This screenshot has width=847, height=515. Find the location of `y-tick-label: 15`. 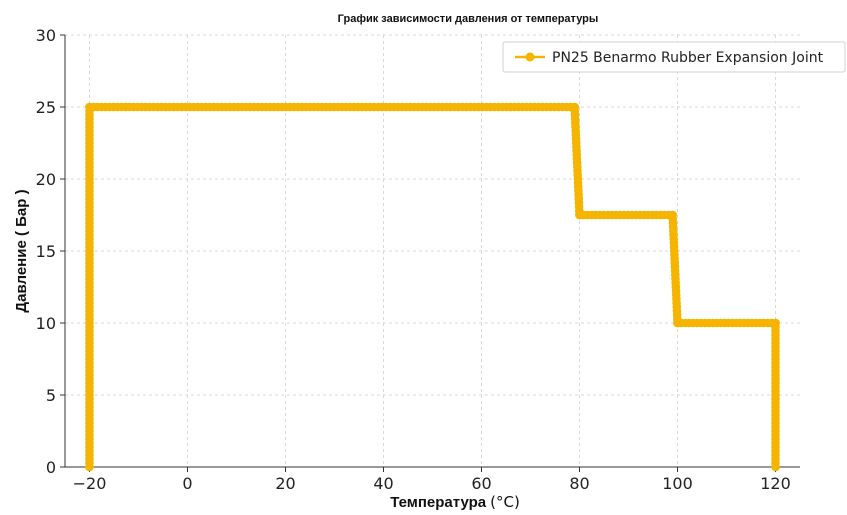

y-tick-label: 15 is located at coordinates (46, 251).